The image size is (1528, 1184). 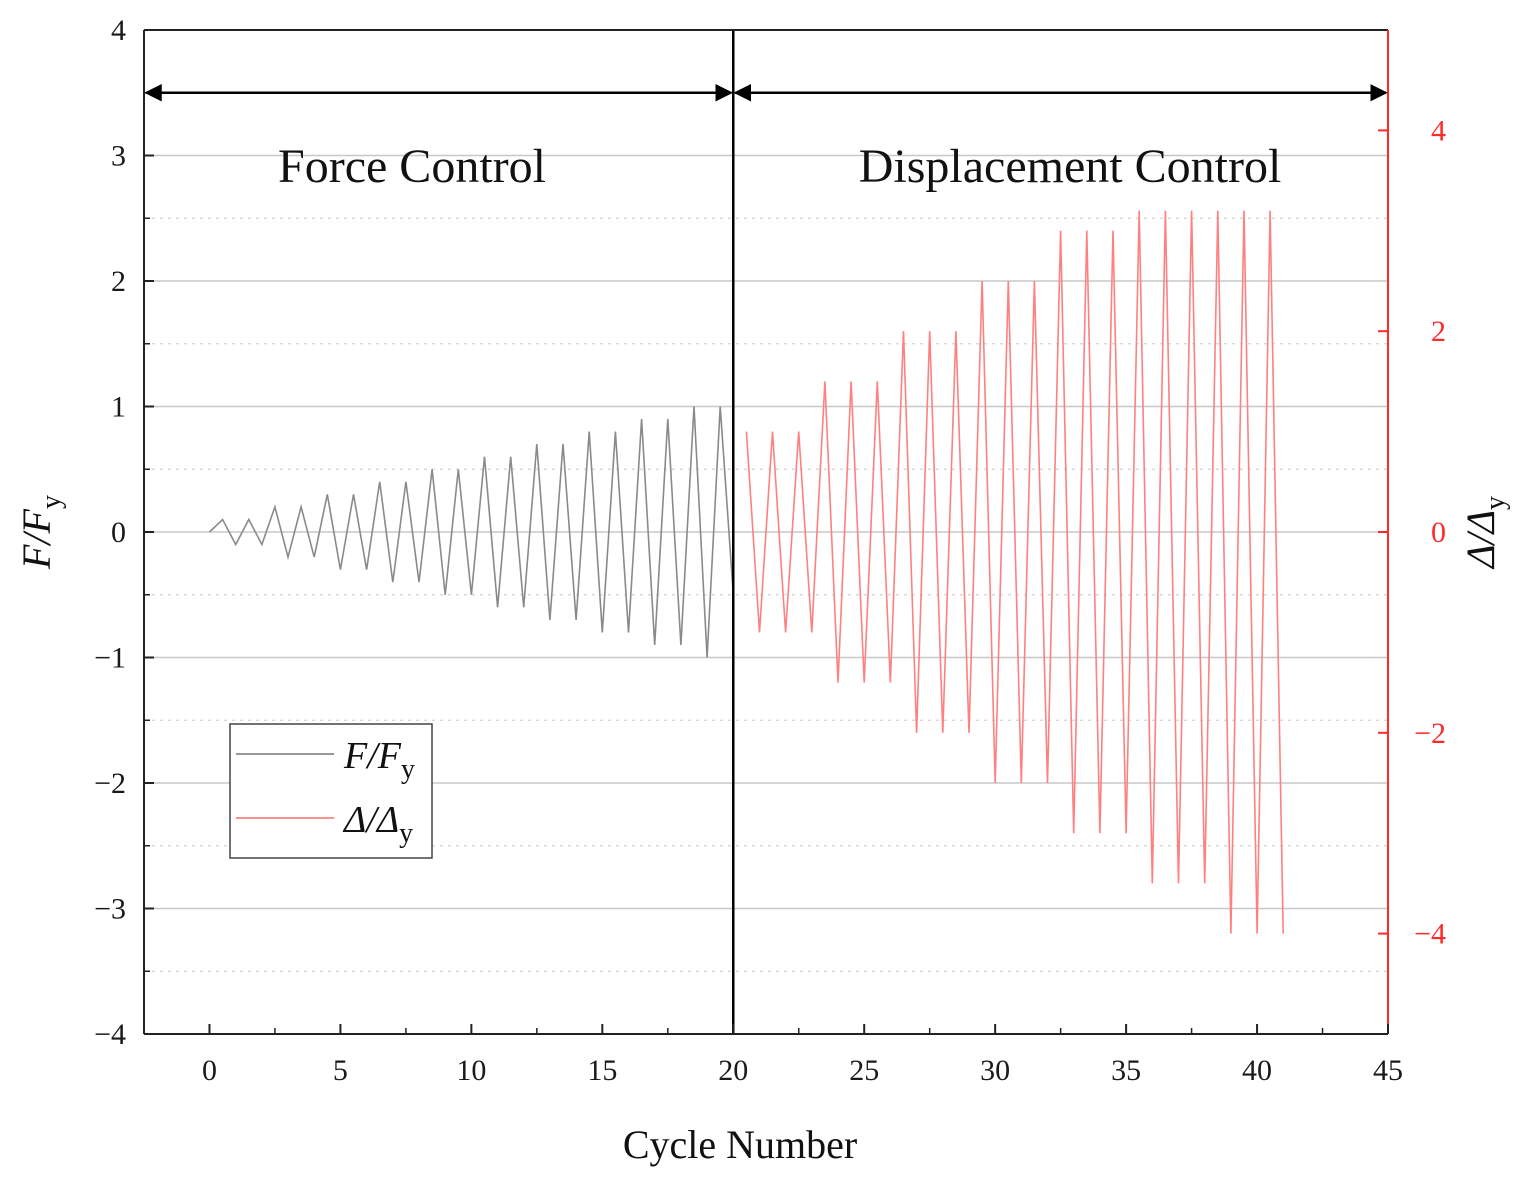 I want to click on y-right-title-main: Δ/Δ, so click(x=1480, y=540).